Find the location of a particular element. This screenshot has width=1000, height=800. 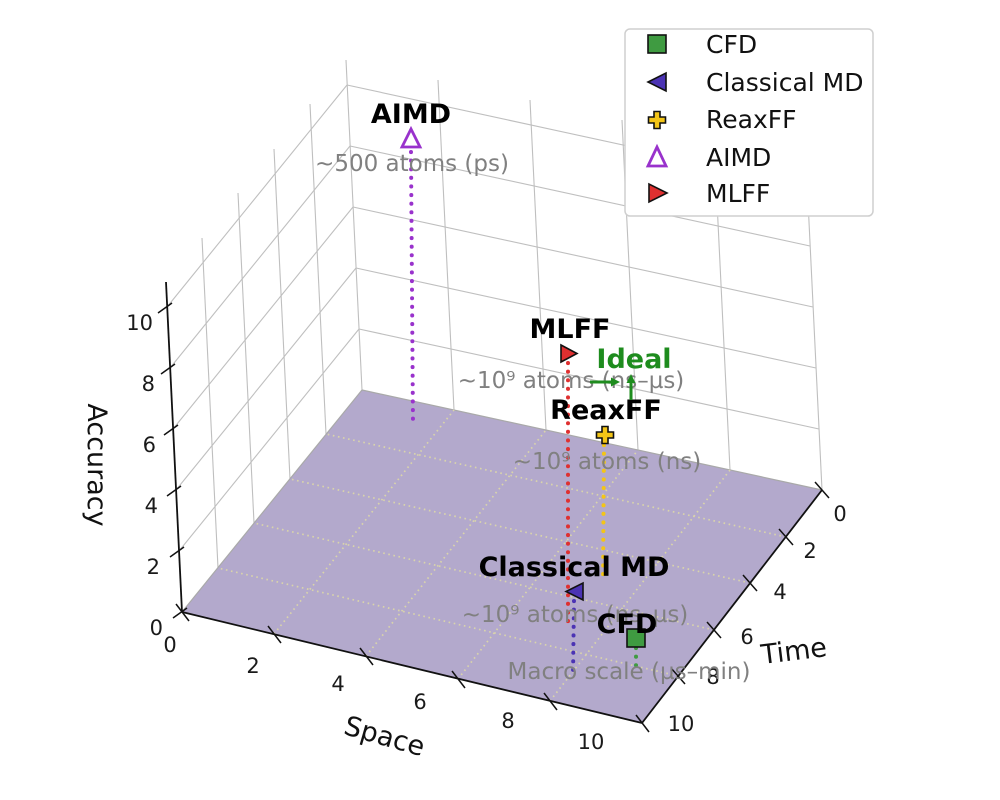

cfd-label: CFD is located at coordinates (627, 624).